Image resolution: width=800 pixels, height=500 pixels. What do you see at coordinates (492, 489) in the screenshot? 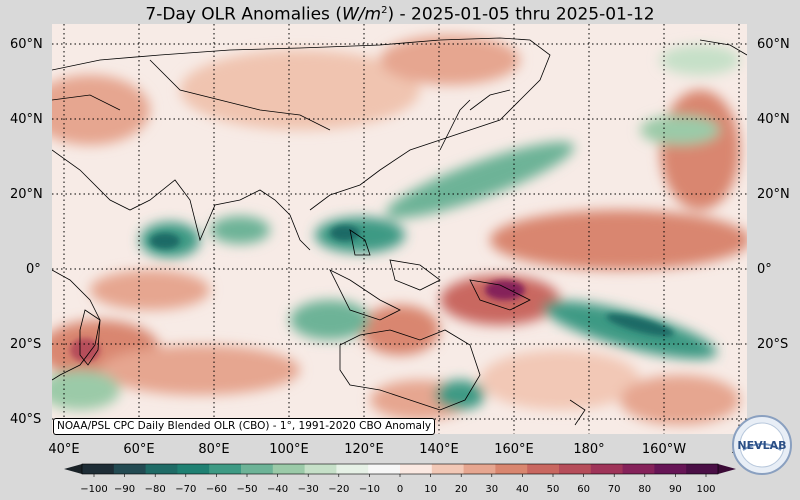
I see `colorbar-tick-label: 30` at bounding box center [492, 489].